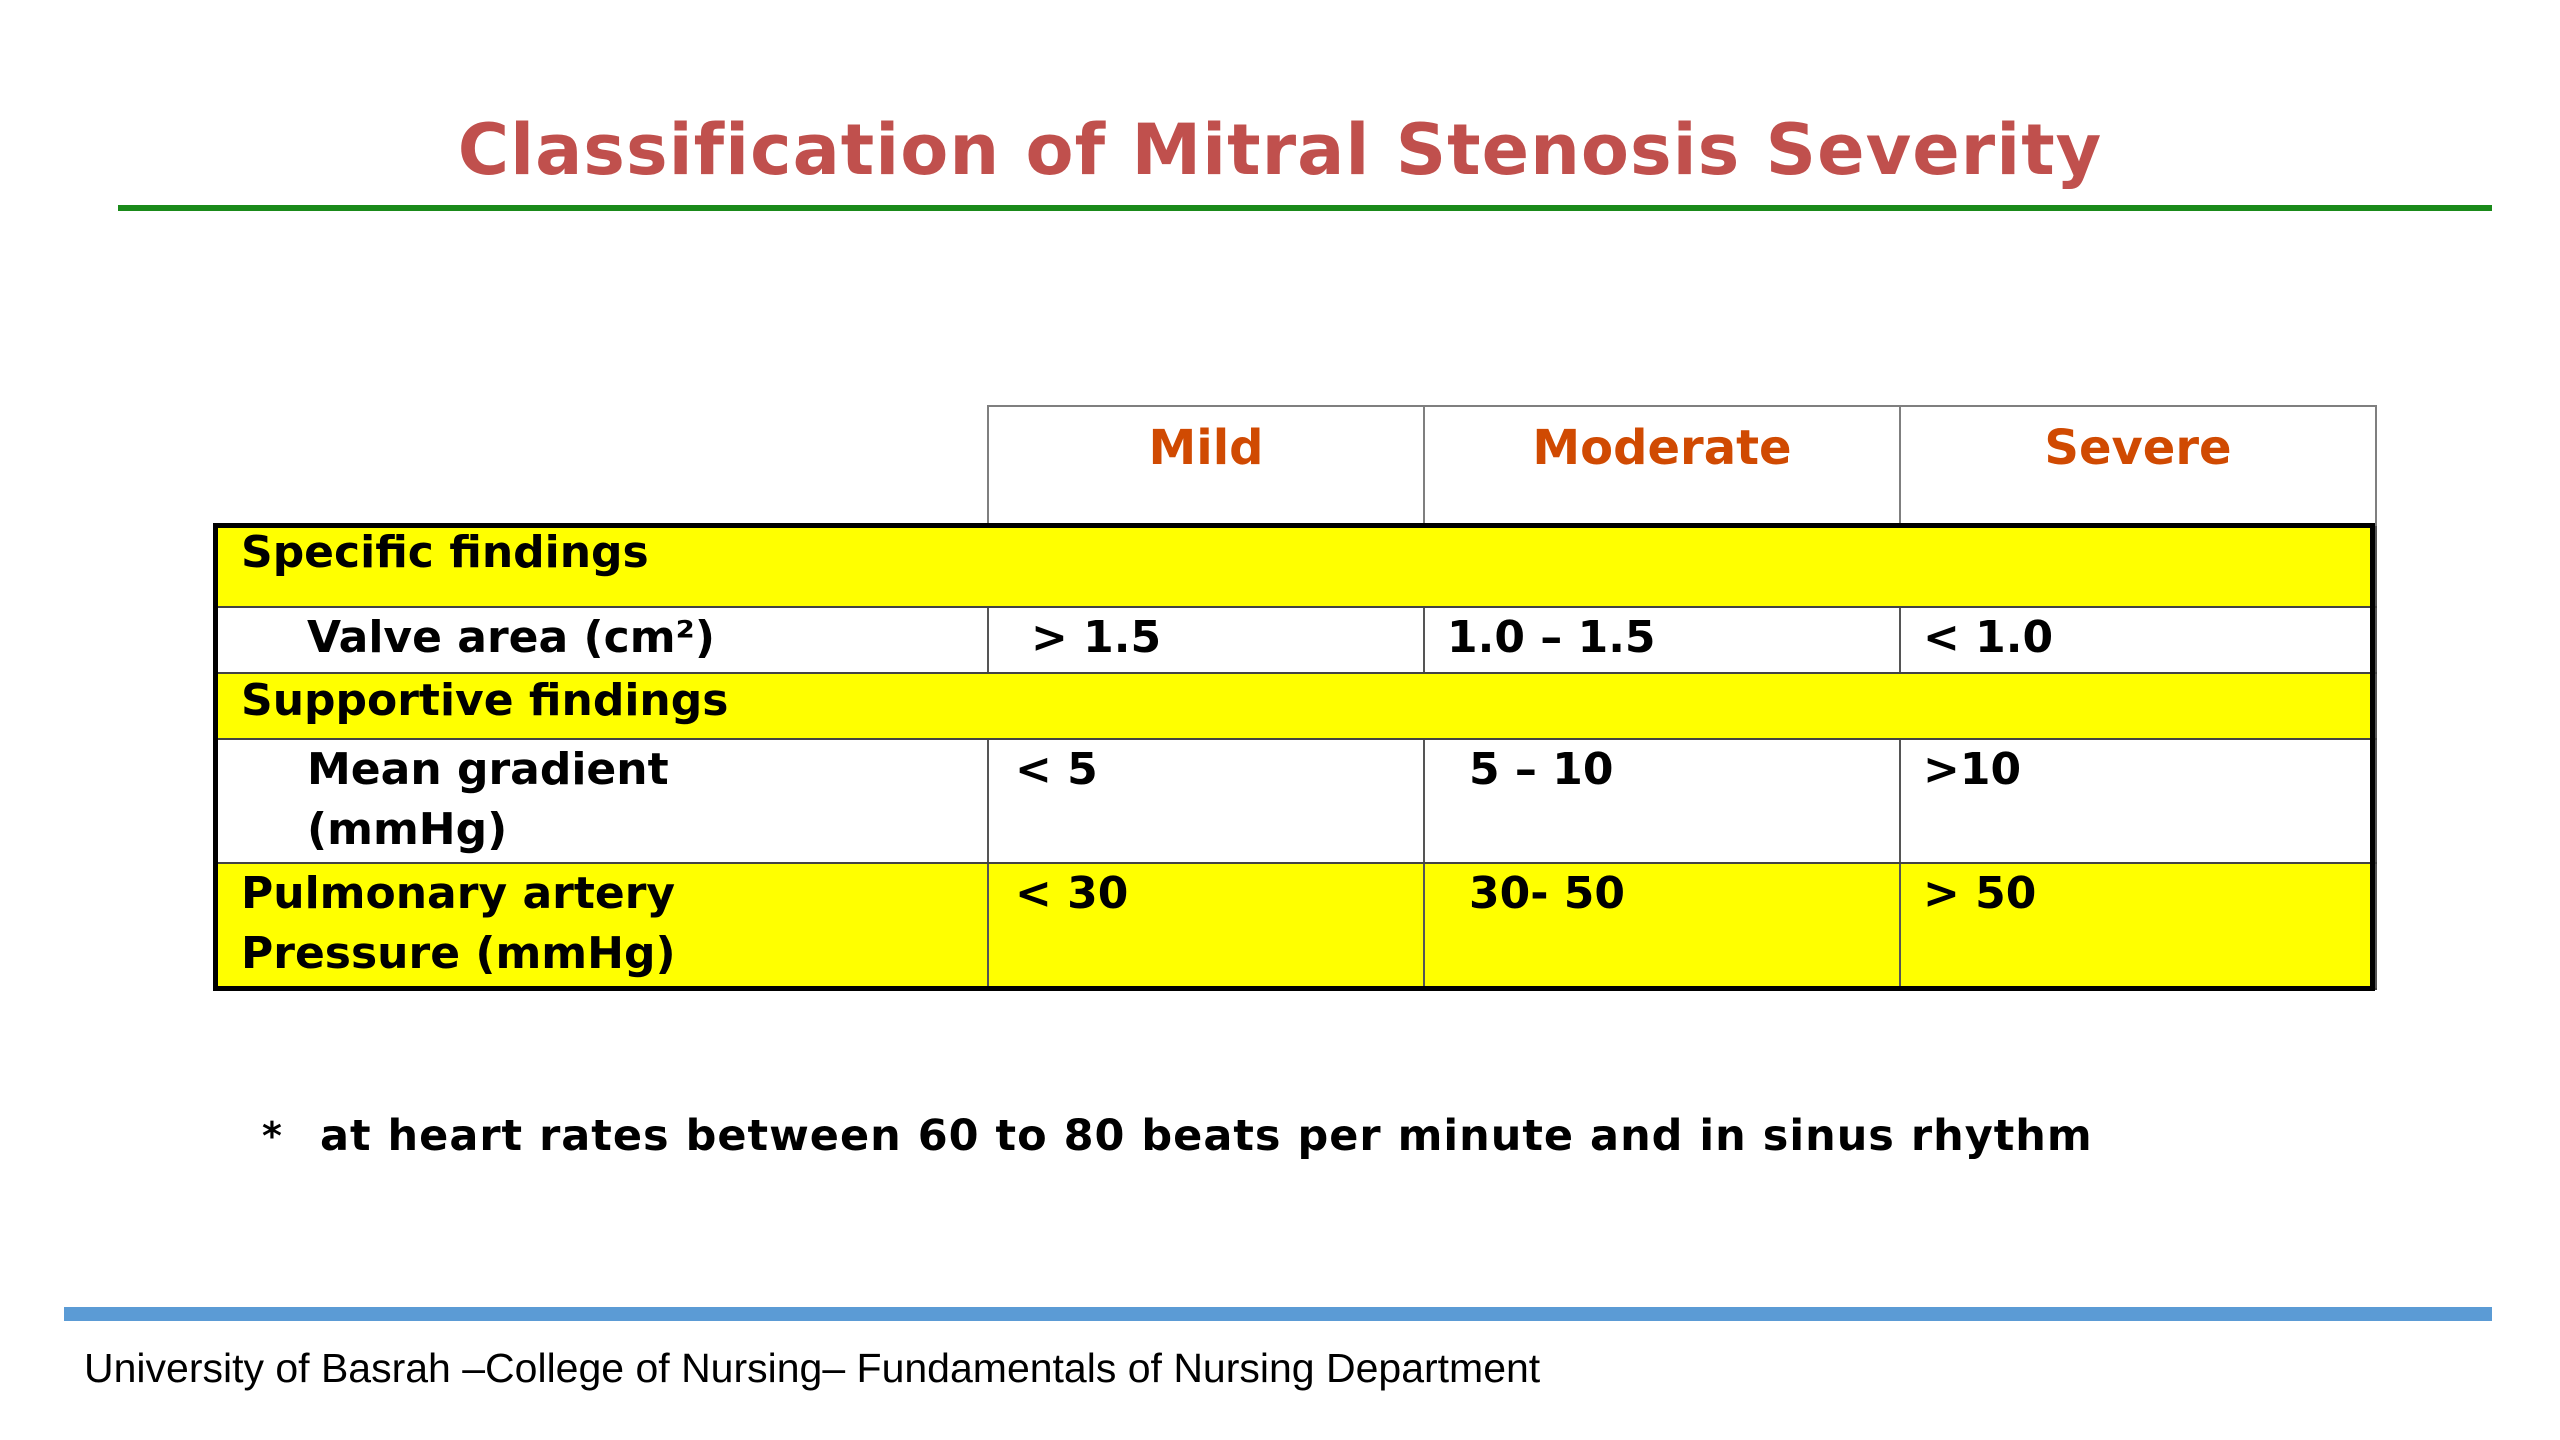 This screenshot has width=2560, height=1440. I want to click on header-blank-cell, so click(601, 465).